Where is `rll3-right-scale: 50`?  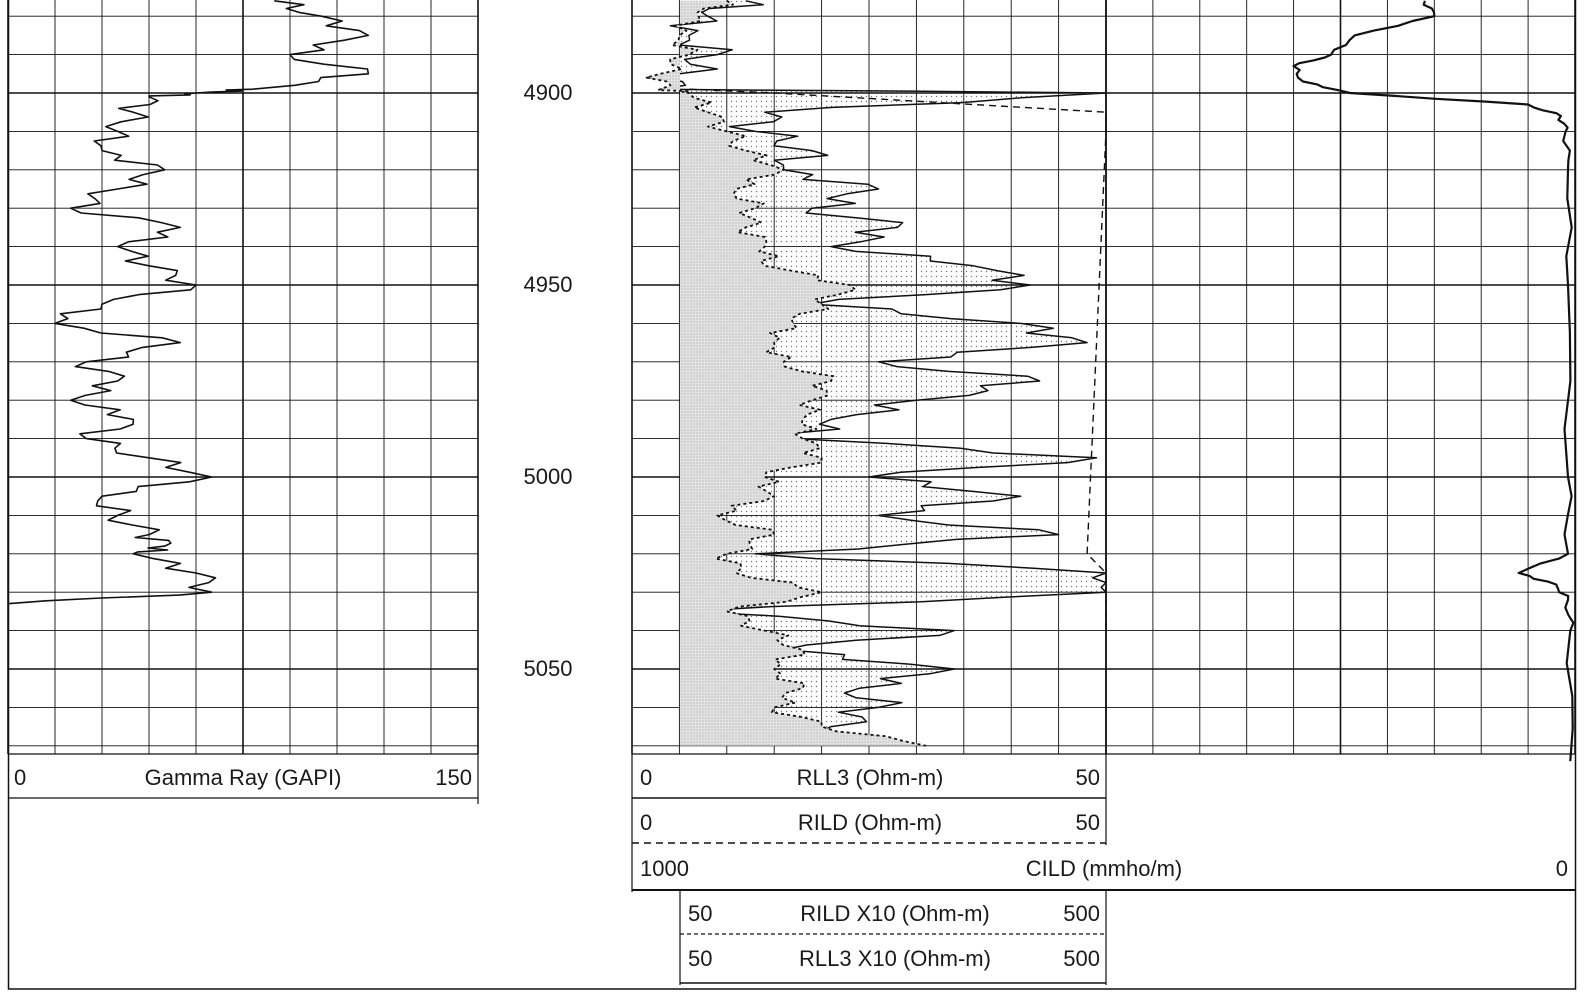 rll3-right-scale: 50 is located at coordinates (1088, 777).